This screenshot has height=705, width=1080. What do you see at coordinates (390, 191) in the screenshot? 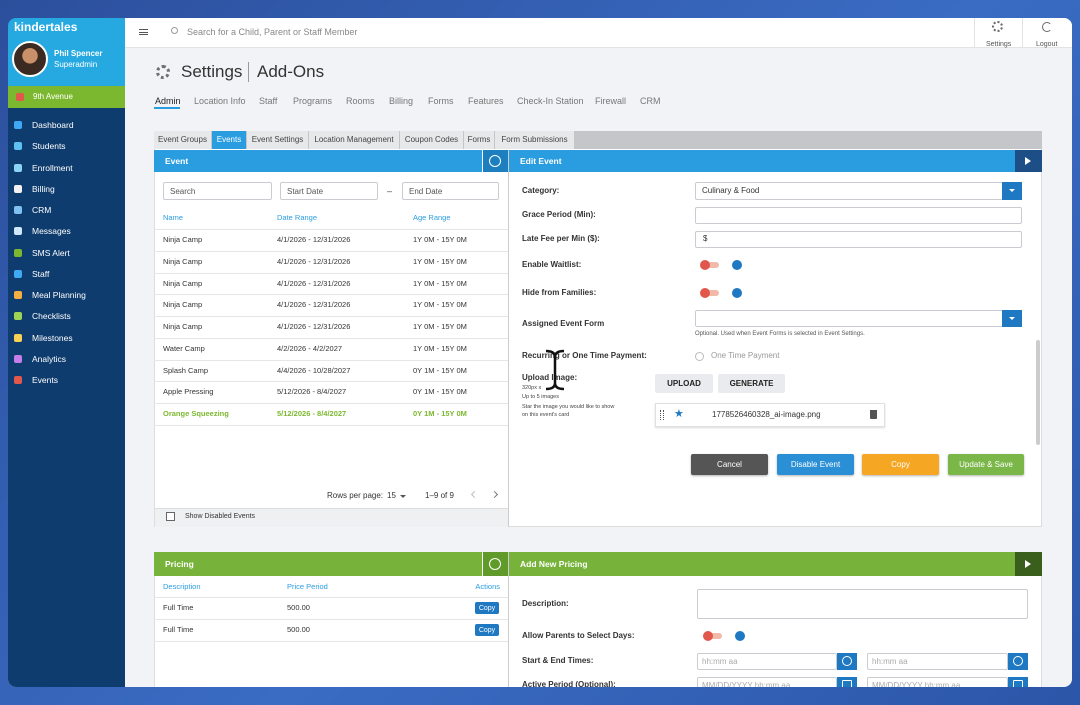
I see `filter-dash: –` at bounding box center [390, 191].